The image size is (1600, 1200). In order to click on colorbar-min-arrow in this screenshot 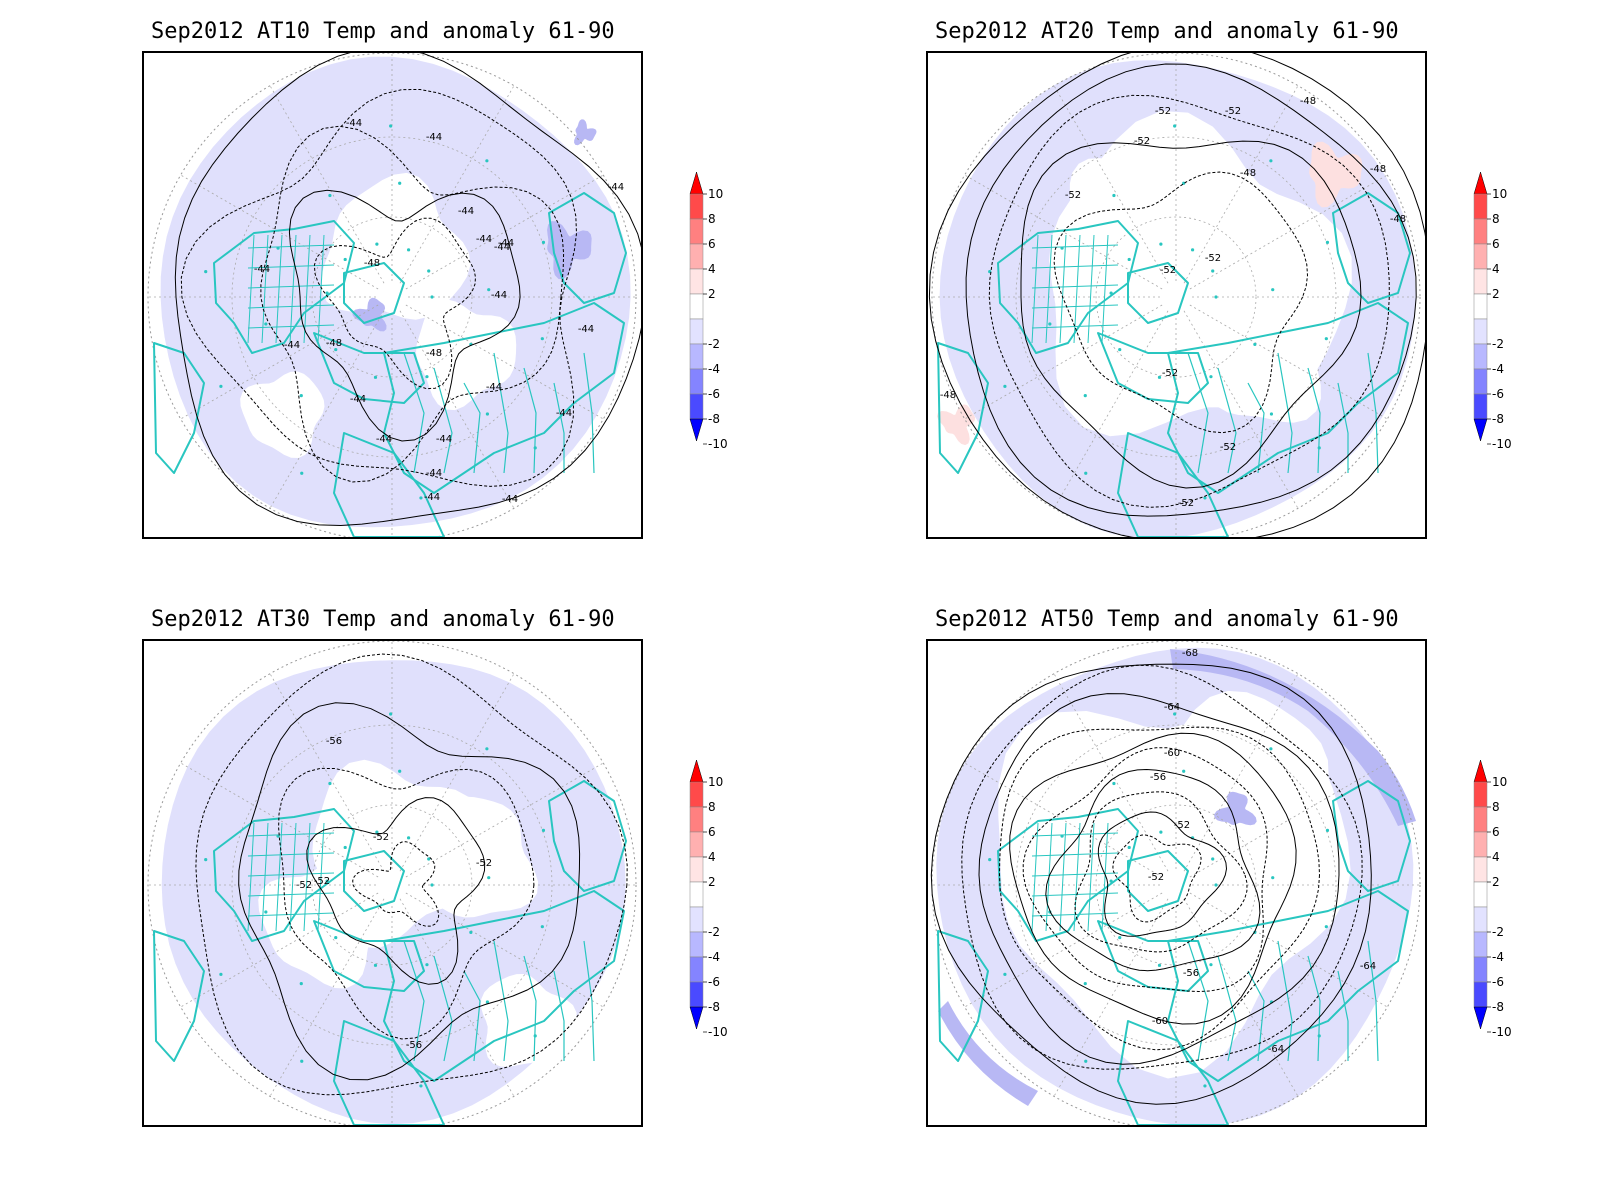, I will do `click(1480, 1018)`.